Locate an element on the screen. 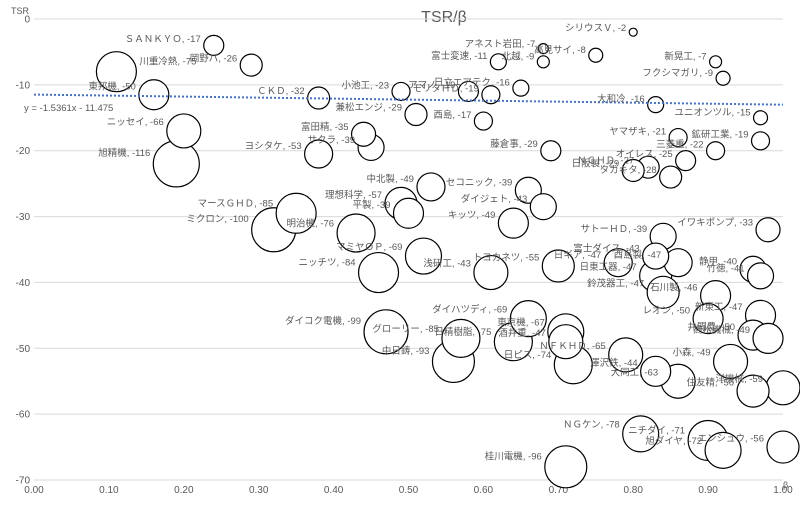 Image resolution: width=800 pixels, height=526 pixels. data-label: タカキタ, -28 is located at coordinates (628, 170).